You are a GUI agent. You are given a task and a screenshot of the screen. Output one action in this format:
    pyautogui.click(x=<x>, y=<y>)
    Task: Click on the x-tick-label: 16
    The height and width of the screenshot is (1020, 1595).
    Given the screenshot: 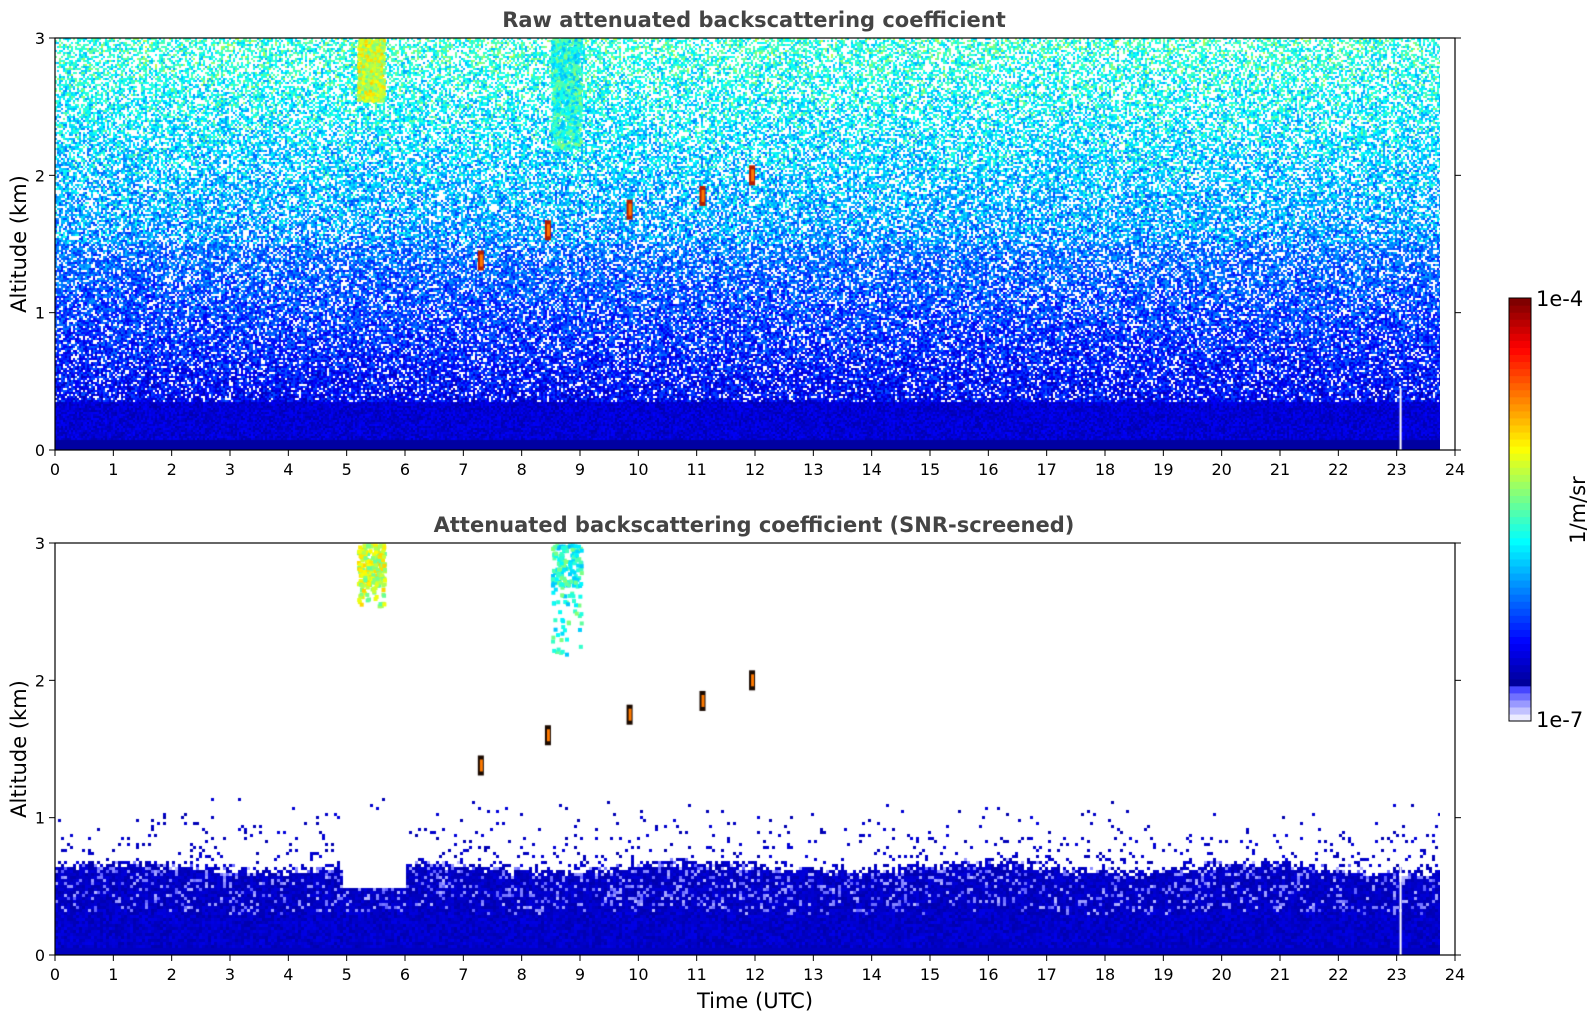 What is the action you would take?
    pyautogui.click(x=988, y=469)
    